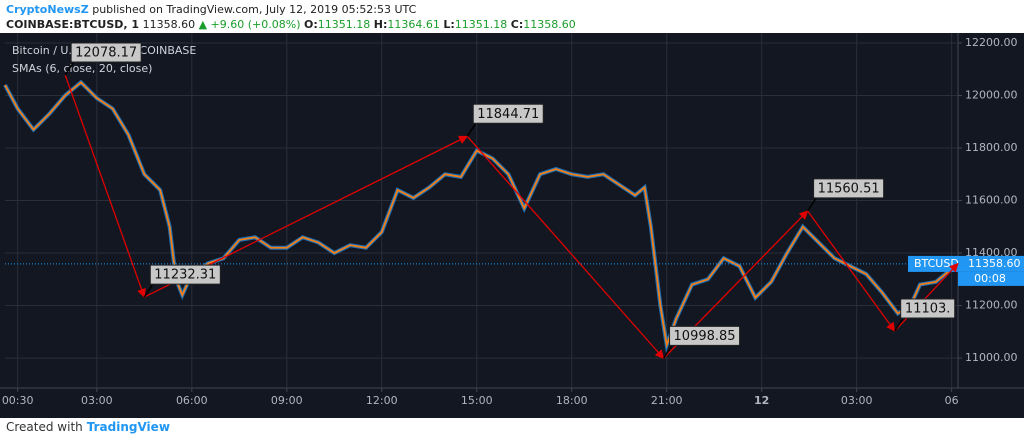  Describe the element at coordinates (549, 24) in the screenshot. I see `ohlc-value: 11358.60` at that location.